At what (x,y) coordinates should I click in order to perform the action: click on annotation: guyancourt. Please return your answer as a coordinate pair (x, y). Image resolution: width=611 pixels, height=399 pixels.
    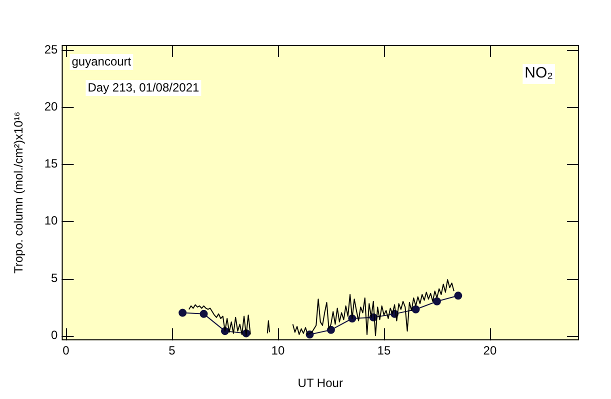
    Looking at the image, I should click on (102, 61).